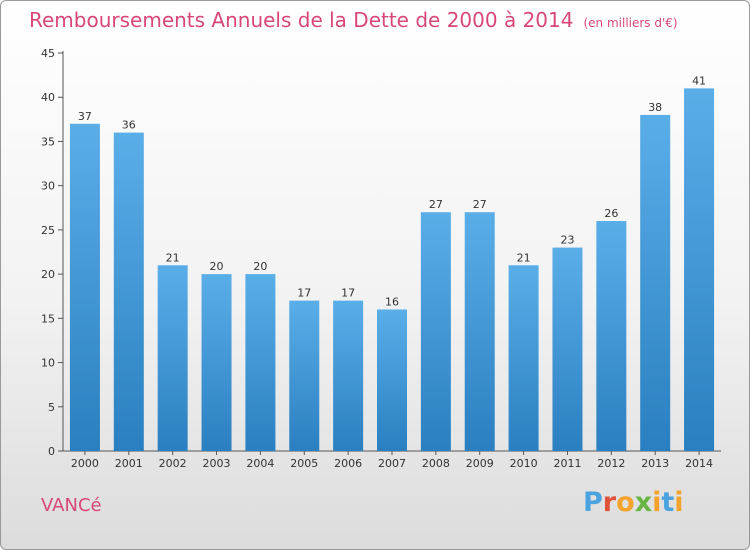  Describe the element at coordinates (48, 318) in the screenshot. I see `y-tick-label: 15` at that location.